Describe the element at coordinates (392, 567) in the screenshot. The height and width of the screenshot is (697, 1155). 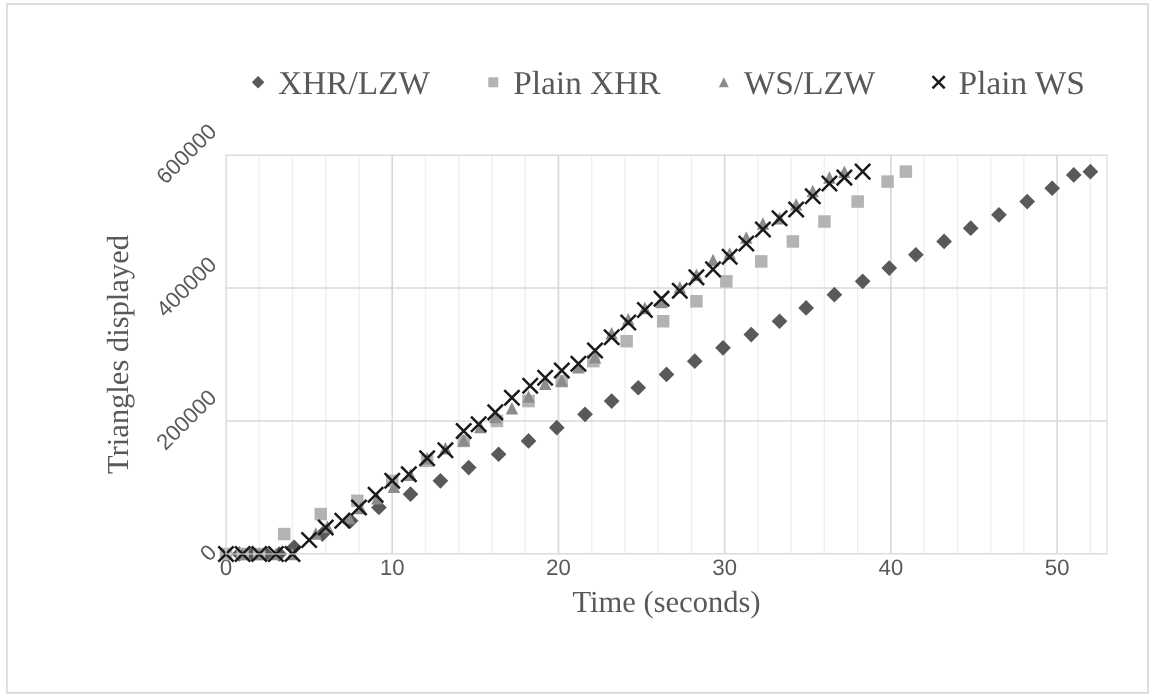
I see `x-tick-label: 10` at that location.